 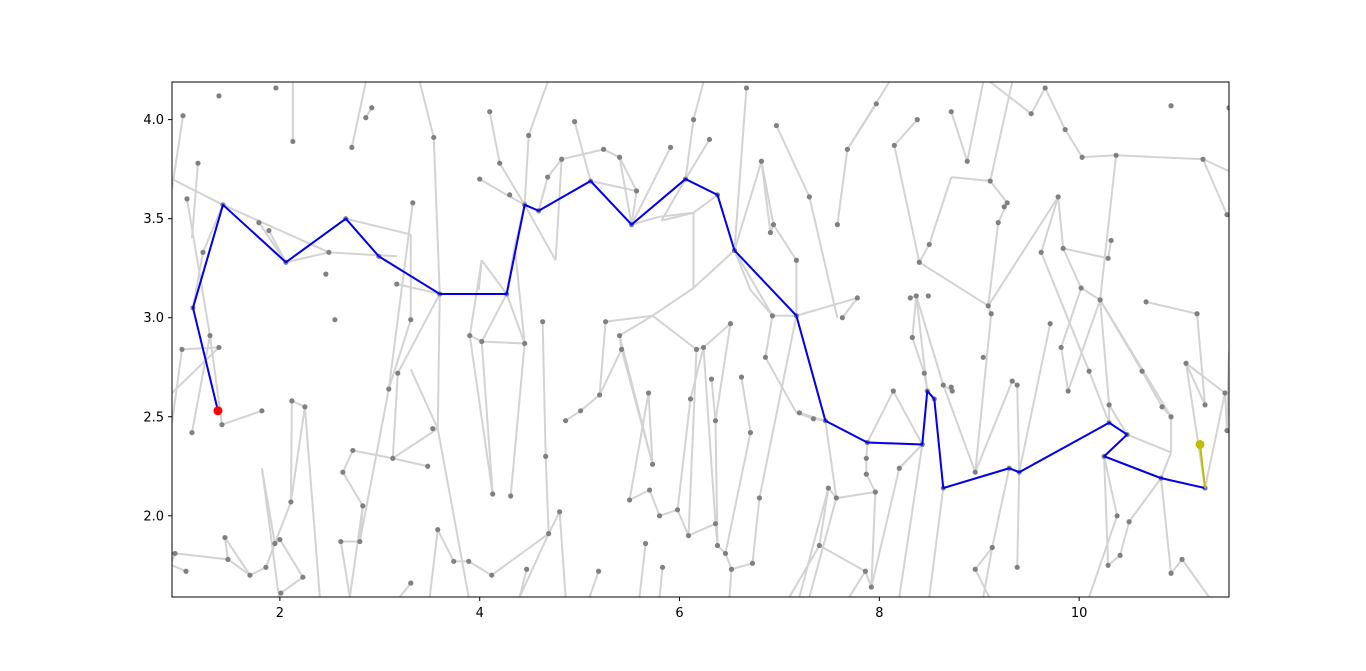 What do you see at coordinates (153, 219) in the screenshot?
I see `y-tick-label: 3.5` at bounding box center [153, 219].